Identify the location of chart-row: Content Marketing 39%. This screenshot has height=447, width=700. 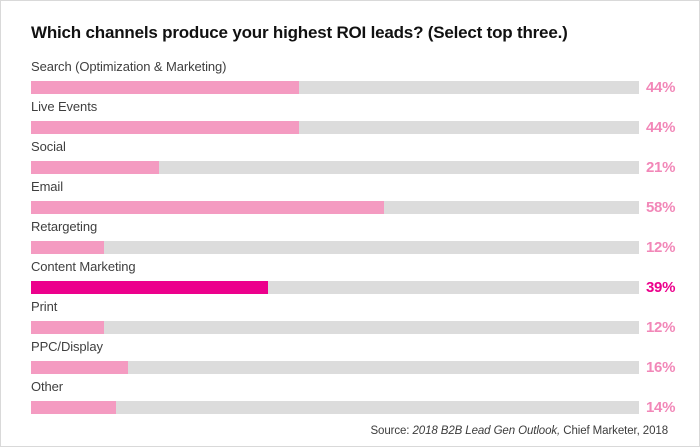
(365, 279).